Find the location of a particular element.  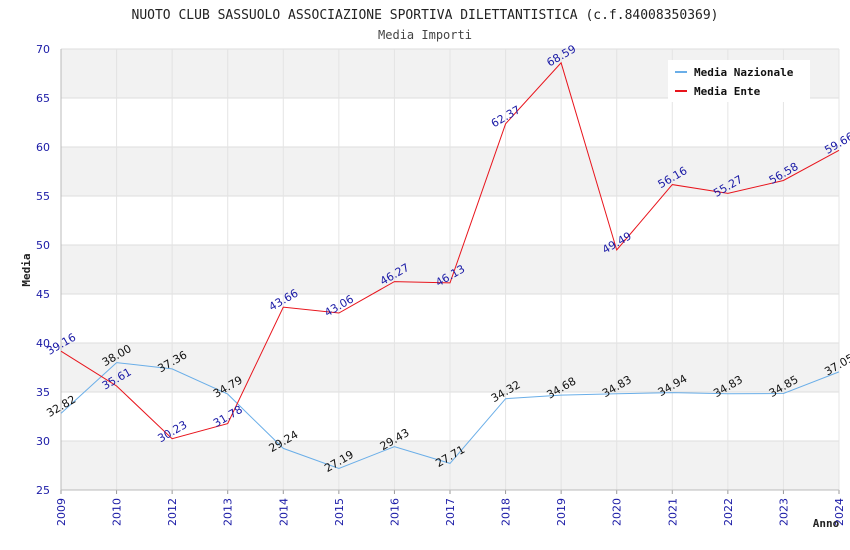

x-axis-title: Anno is located at coordinates (826, 523).